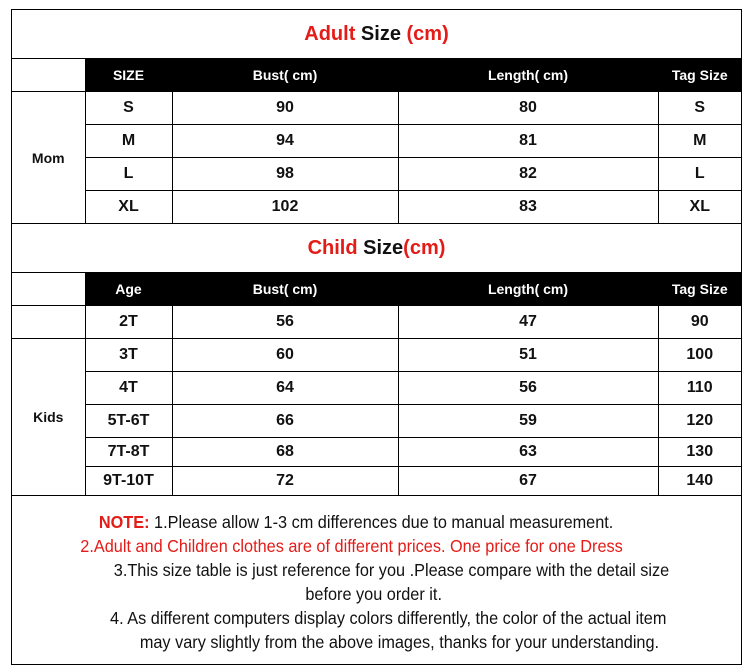 This screenshot has height=671, width=750. What do you see at coordinates (285, 421) in the screenshot?
I see `cell: 66` at bounding box center [285, 421].